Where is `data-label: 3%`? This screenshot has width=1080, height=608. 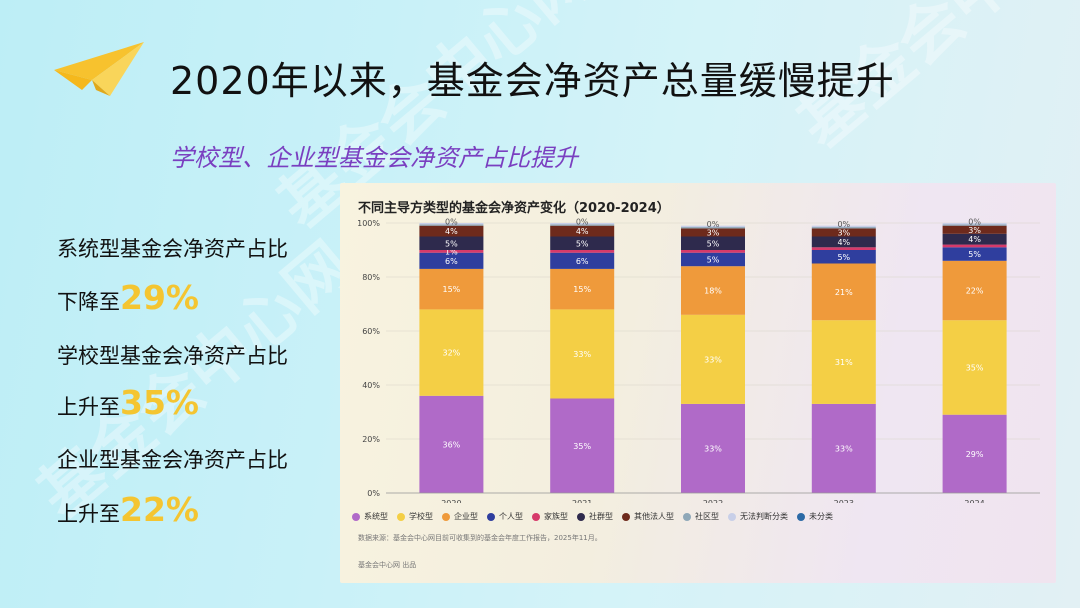
data-label: 3% is located at coordinates (843, 232).